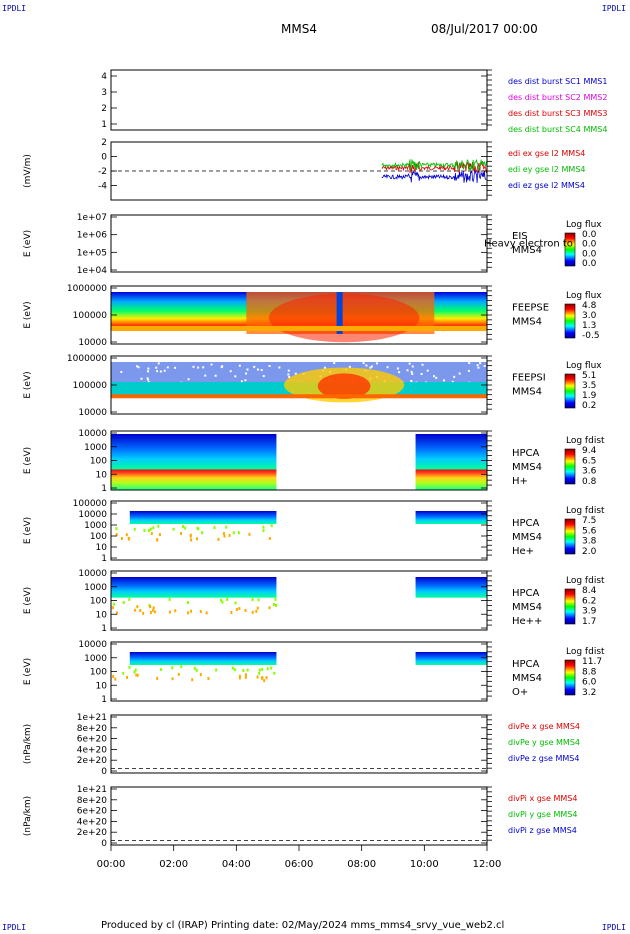 This screenshot has width=630, height=934. Describe the element at coordinates (104, 158) in the screenshot. I see `ytick-label-2: 0` at that location.